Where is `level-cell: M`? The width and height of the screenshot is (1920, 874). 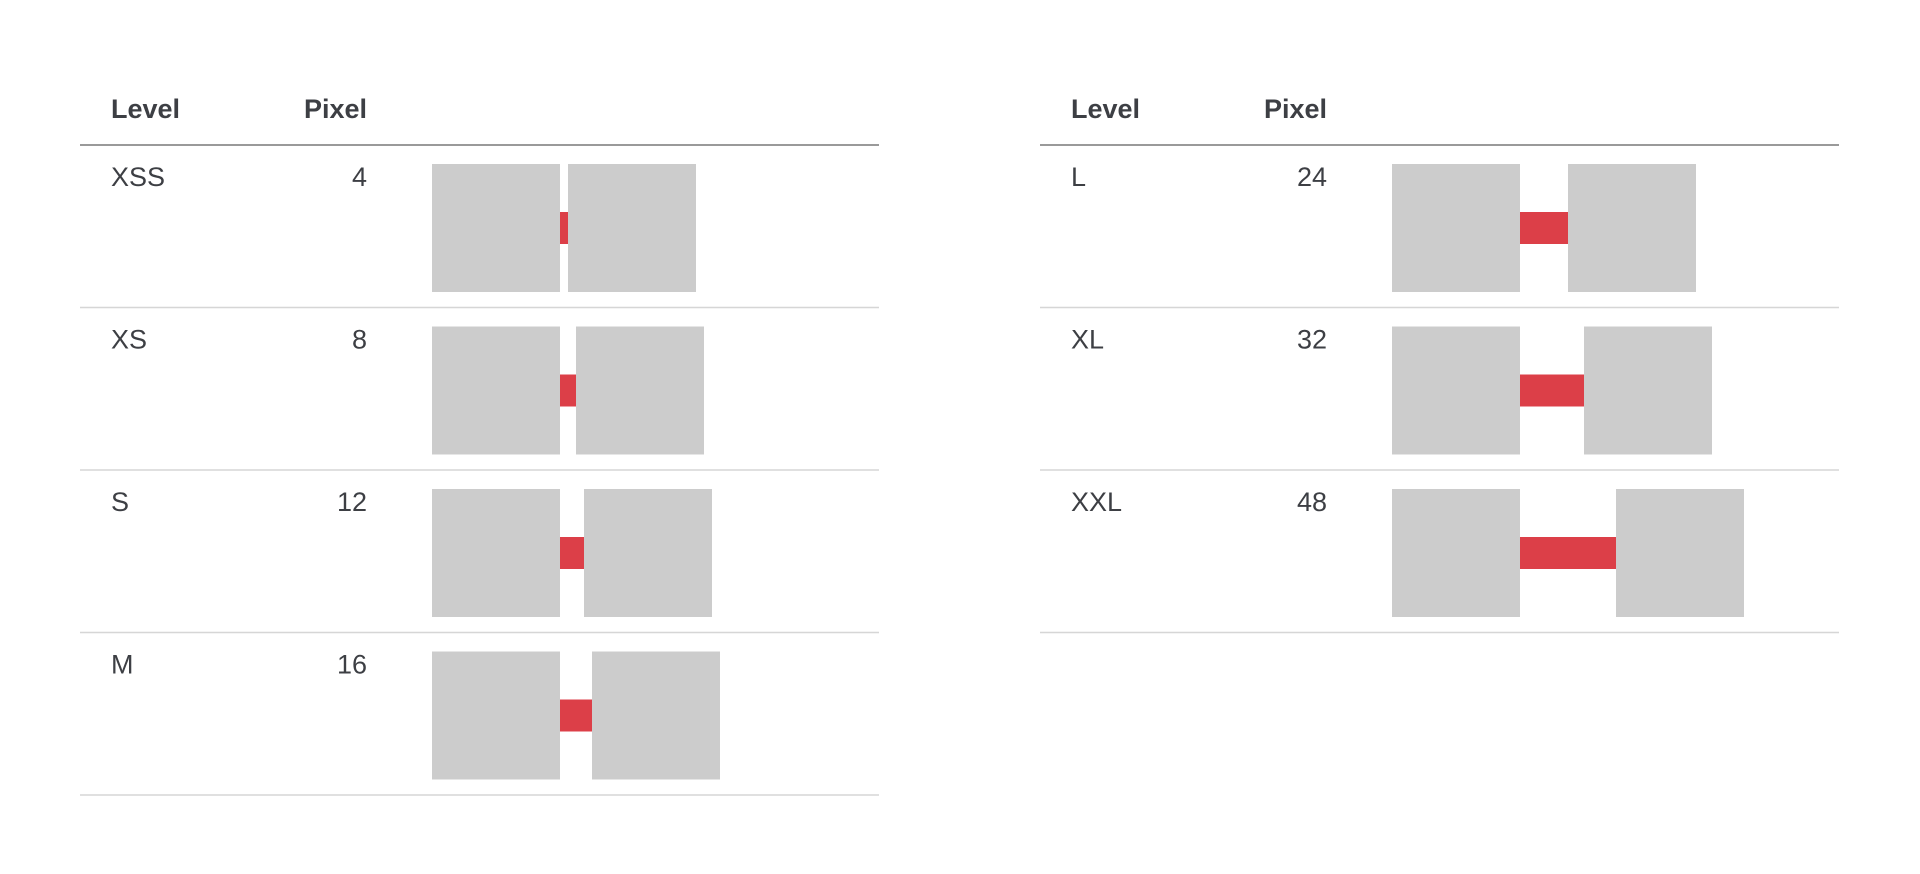 level-cell: M is located at coordinates (122, 665).